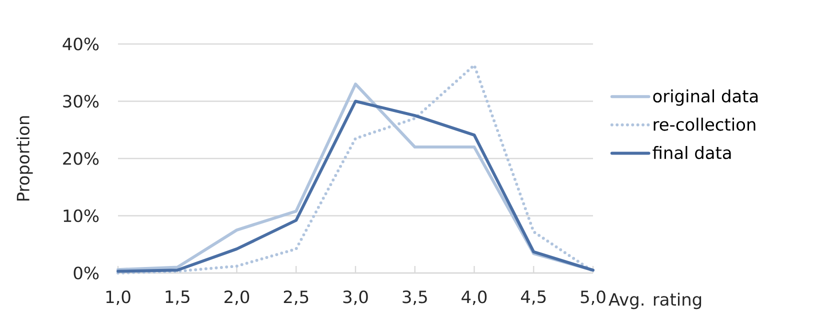 This screenshot has width=830, height=336. What do you see at coordinates (237, 298) in the screenshot?
I see `x-tick-label: 2,0` at bounding box center [237, 298].